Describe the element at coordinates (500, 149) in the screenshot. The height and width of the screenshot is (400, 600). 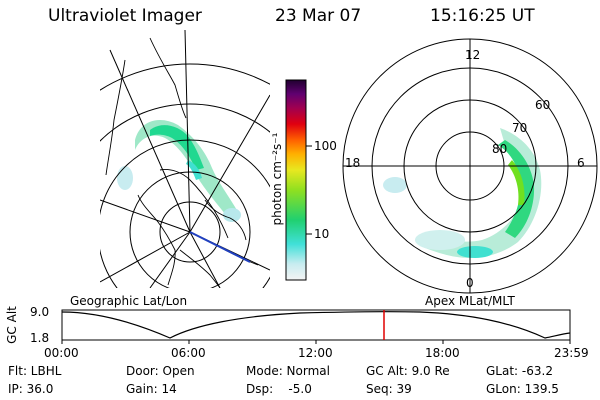
I see `mlat-label-80: 80` at that location.